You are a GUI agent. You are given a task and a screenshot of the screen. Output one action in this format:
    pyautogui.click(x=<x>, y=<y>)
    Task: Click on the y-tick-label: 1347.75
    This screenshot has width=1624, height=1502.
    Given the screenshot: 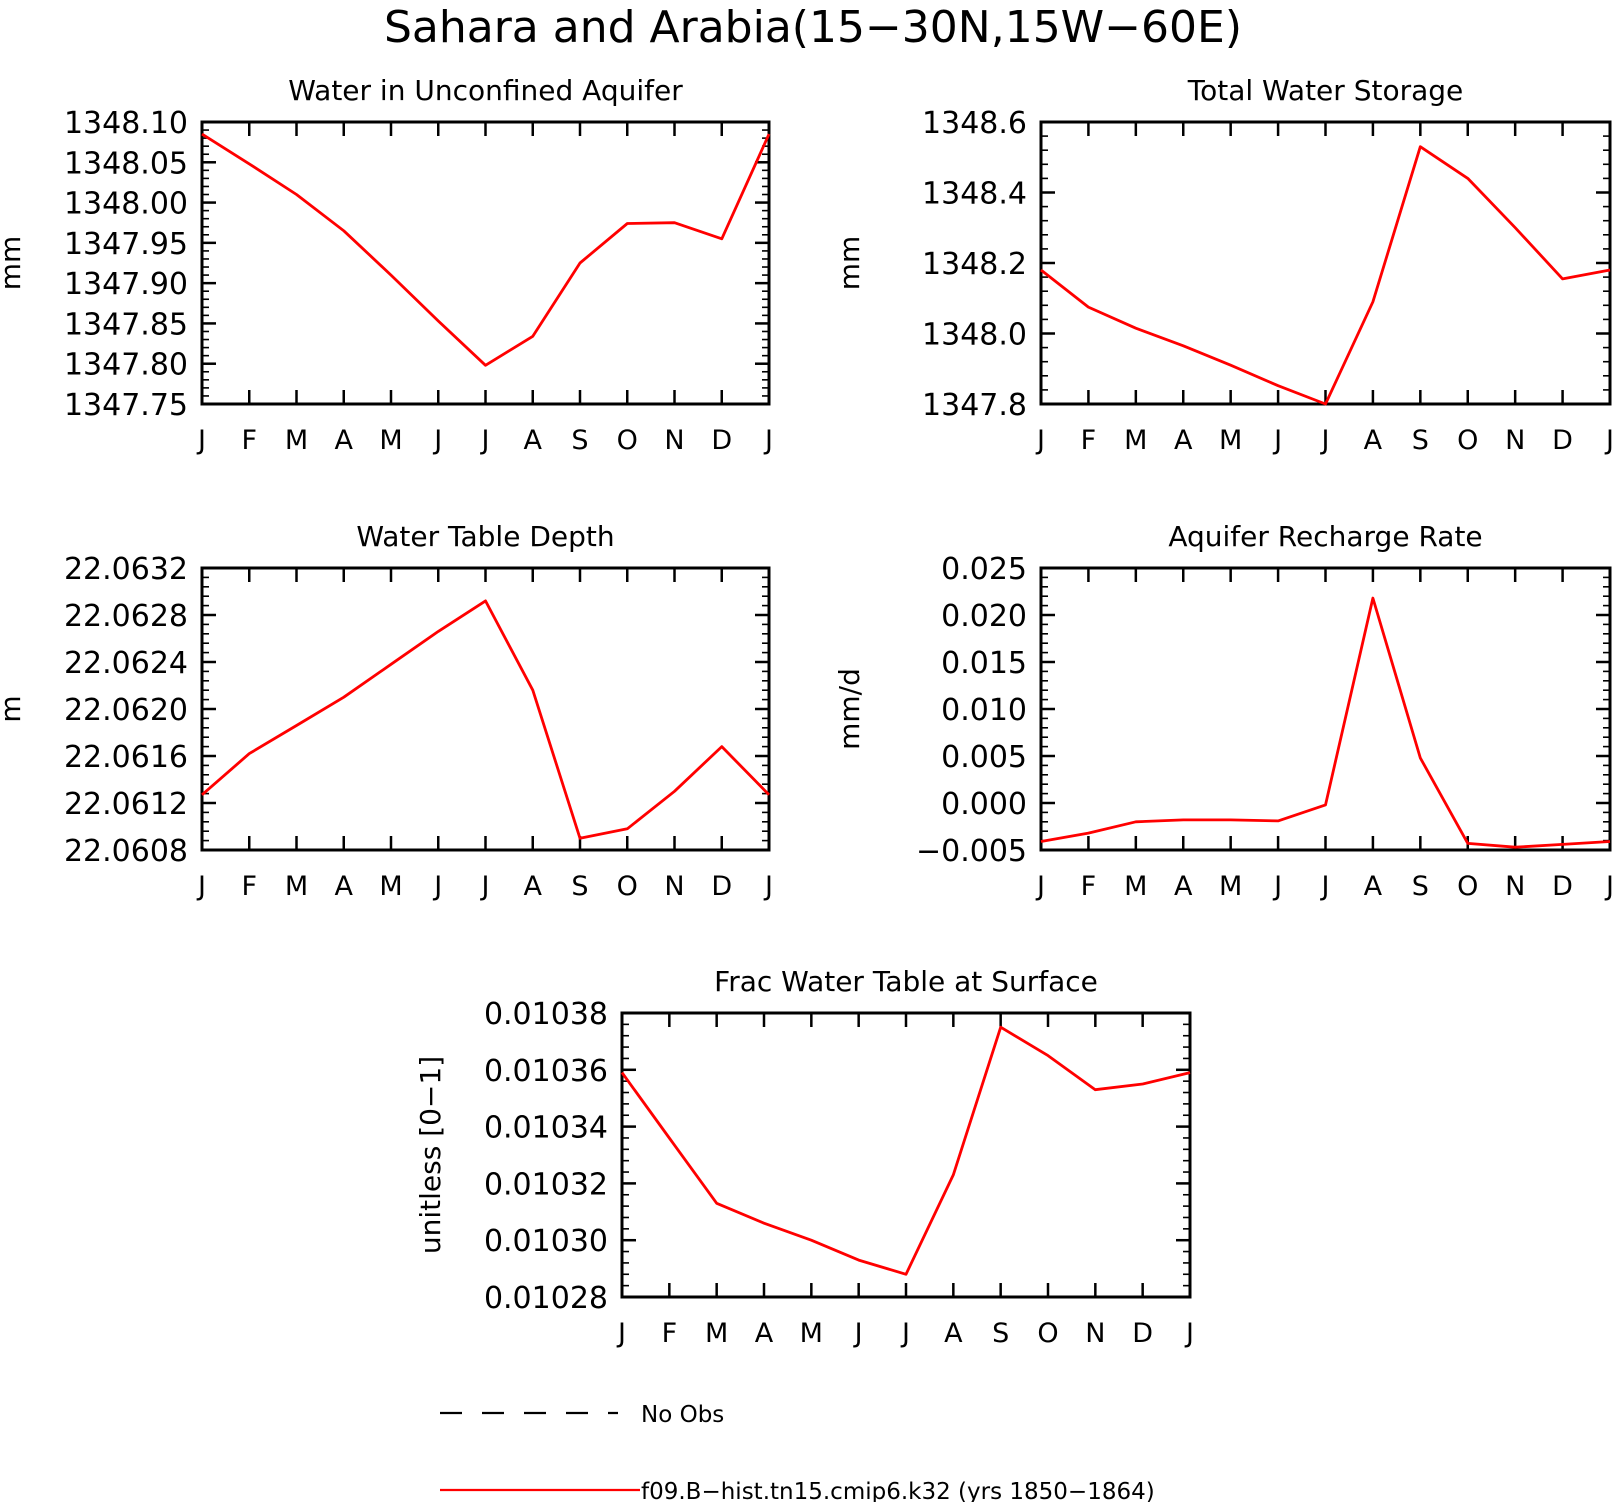 What is the action you would take?
    pyautogui.click(x=126, y=405)
    